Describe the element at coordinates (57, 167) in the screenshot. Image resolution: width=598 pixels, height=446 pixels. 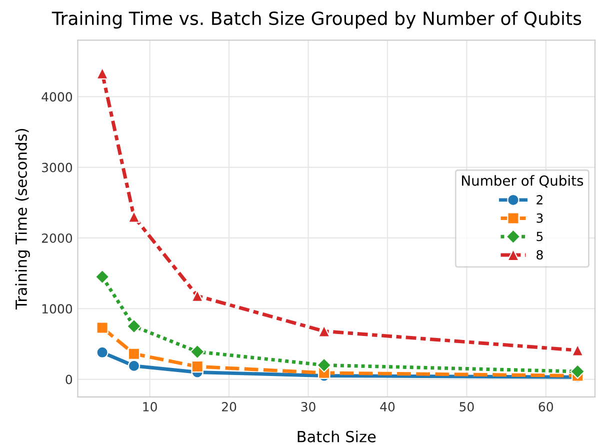
I see `y-tick-label: 3000` at that location.